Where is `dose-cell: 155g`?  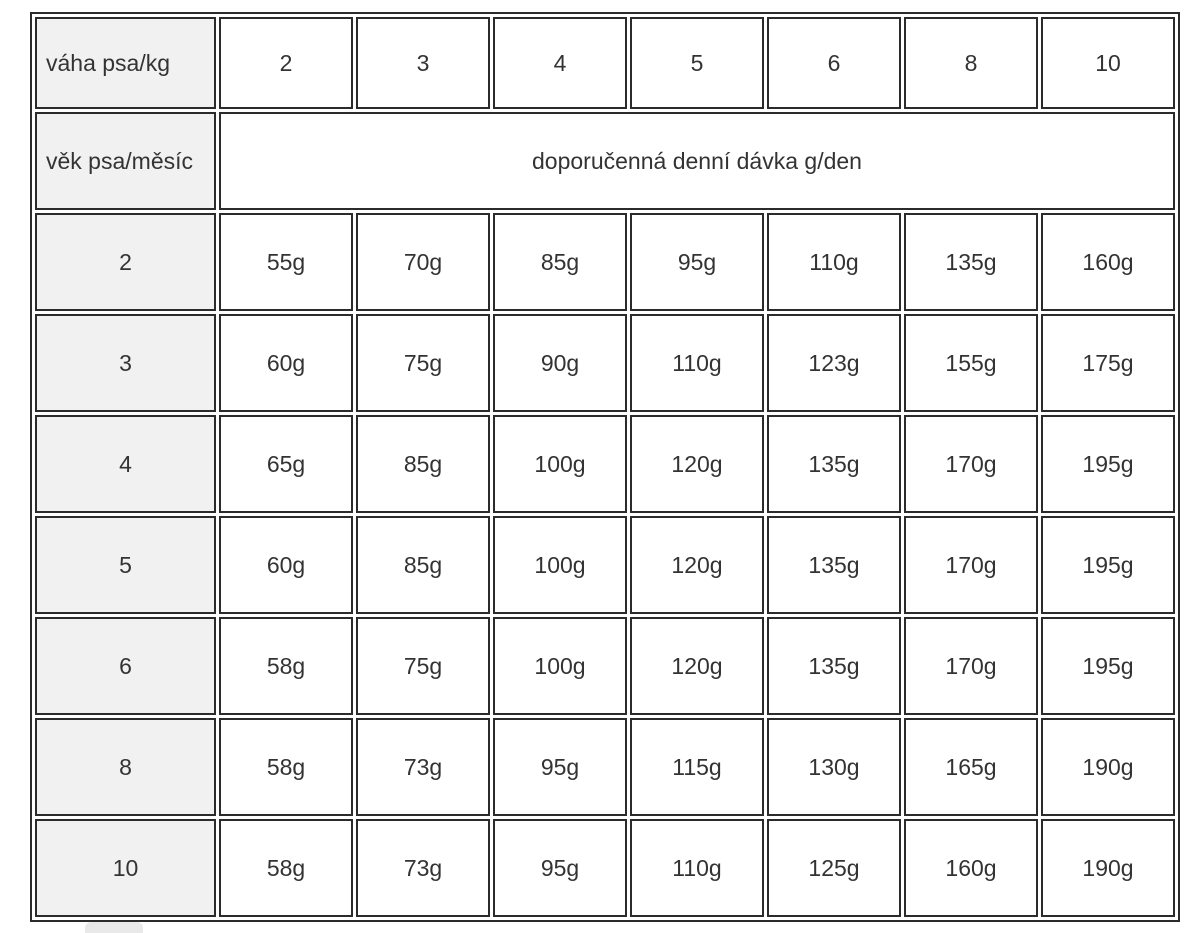
dose-cell: 155g is located at coordinates (971, 363).